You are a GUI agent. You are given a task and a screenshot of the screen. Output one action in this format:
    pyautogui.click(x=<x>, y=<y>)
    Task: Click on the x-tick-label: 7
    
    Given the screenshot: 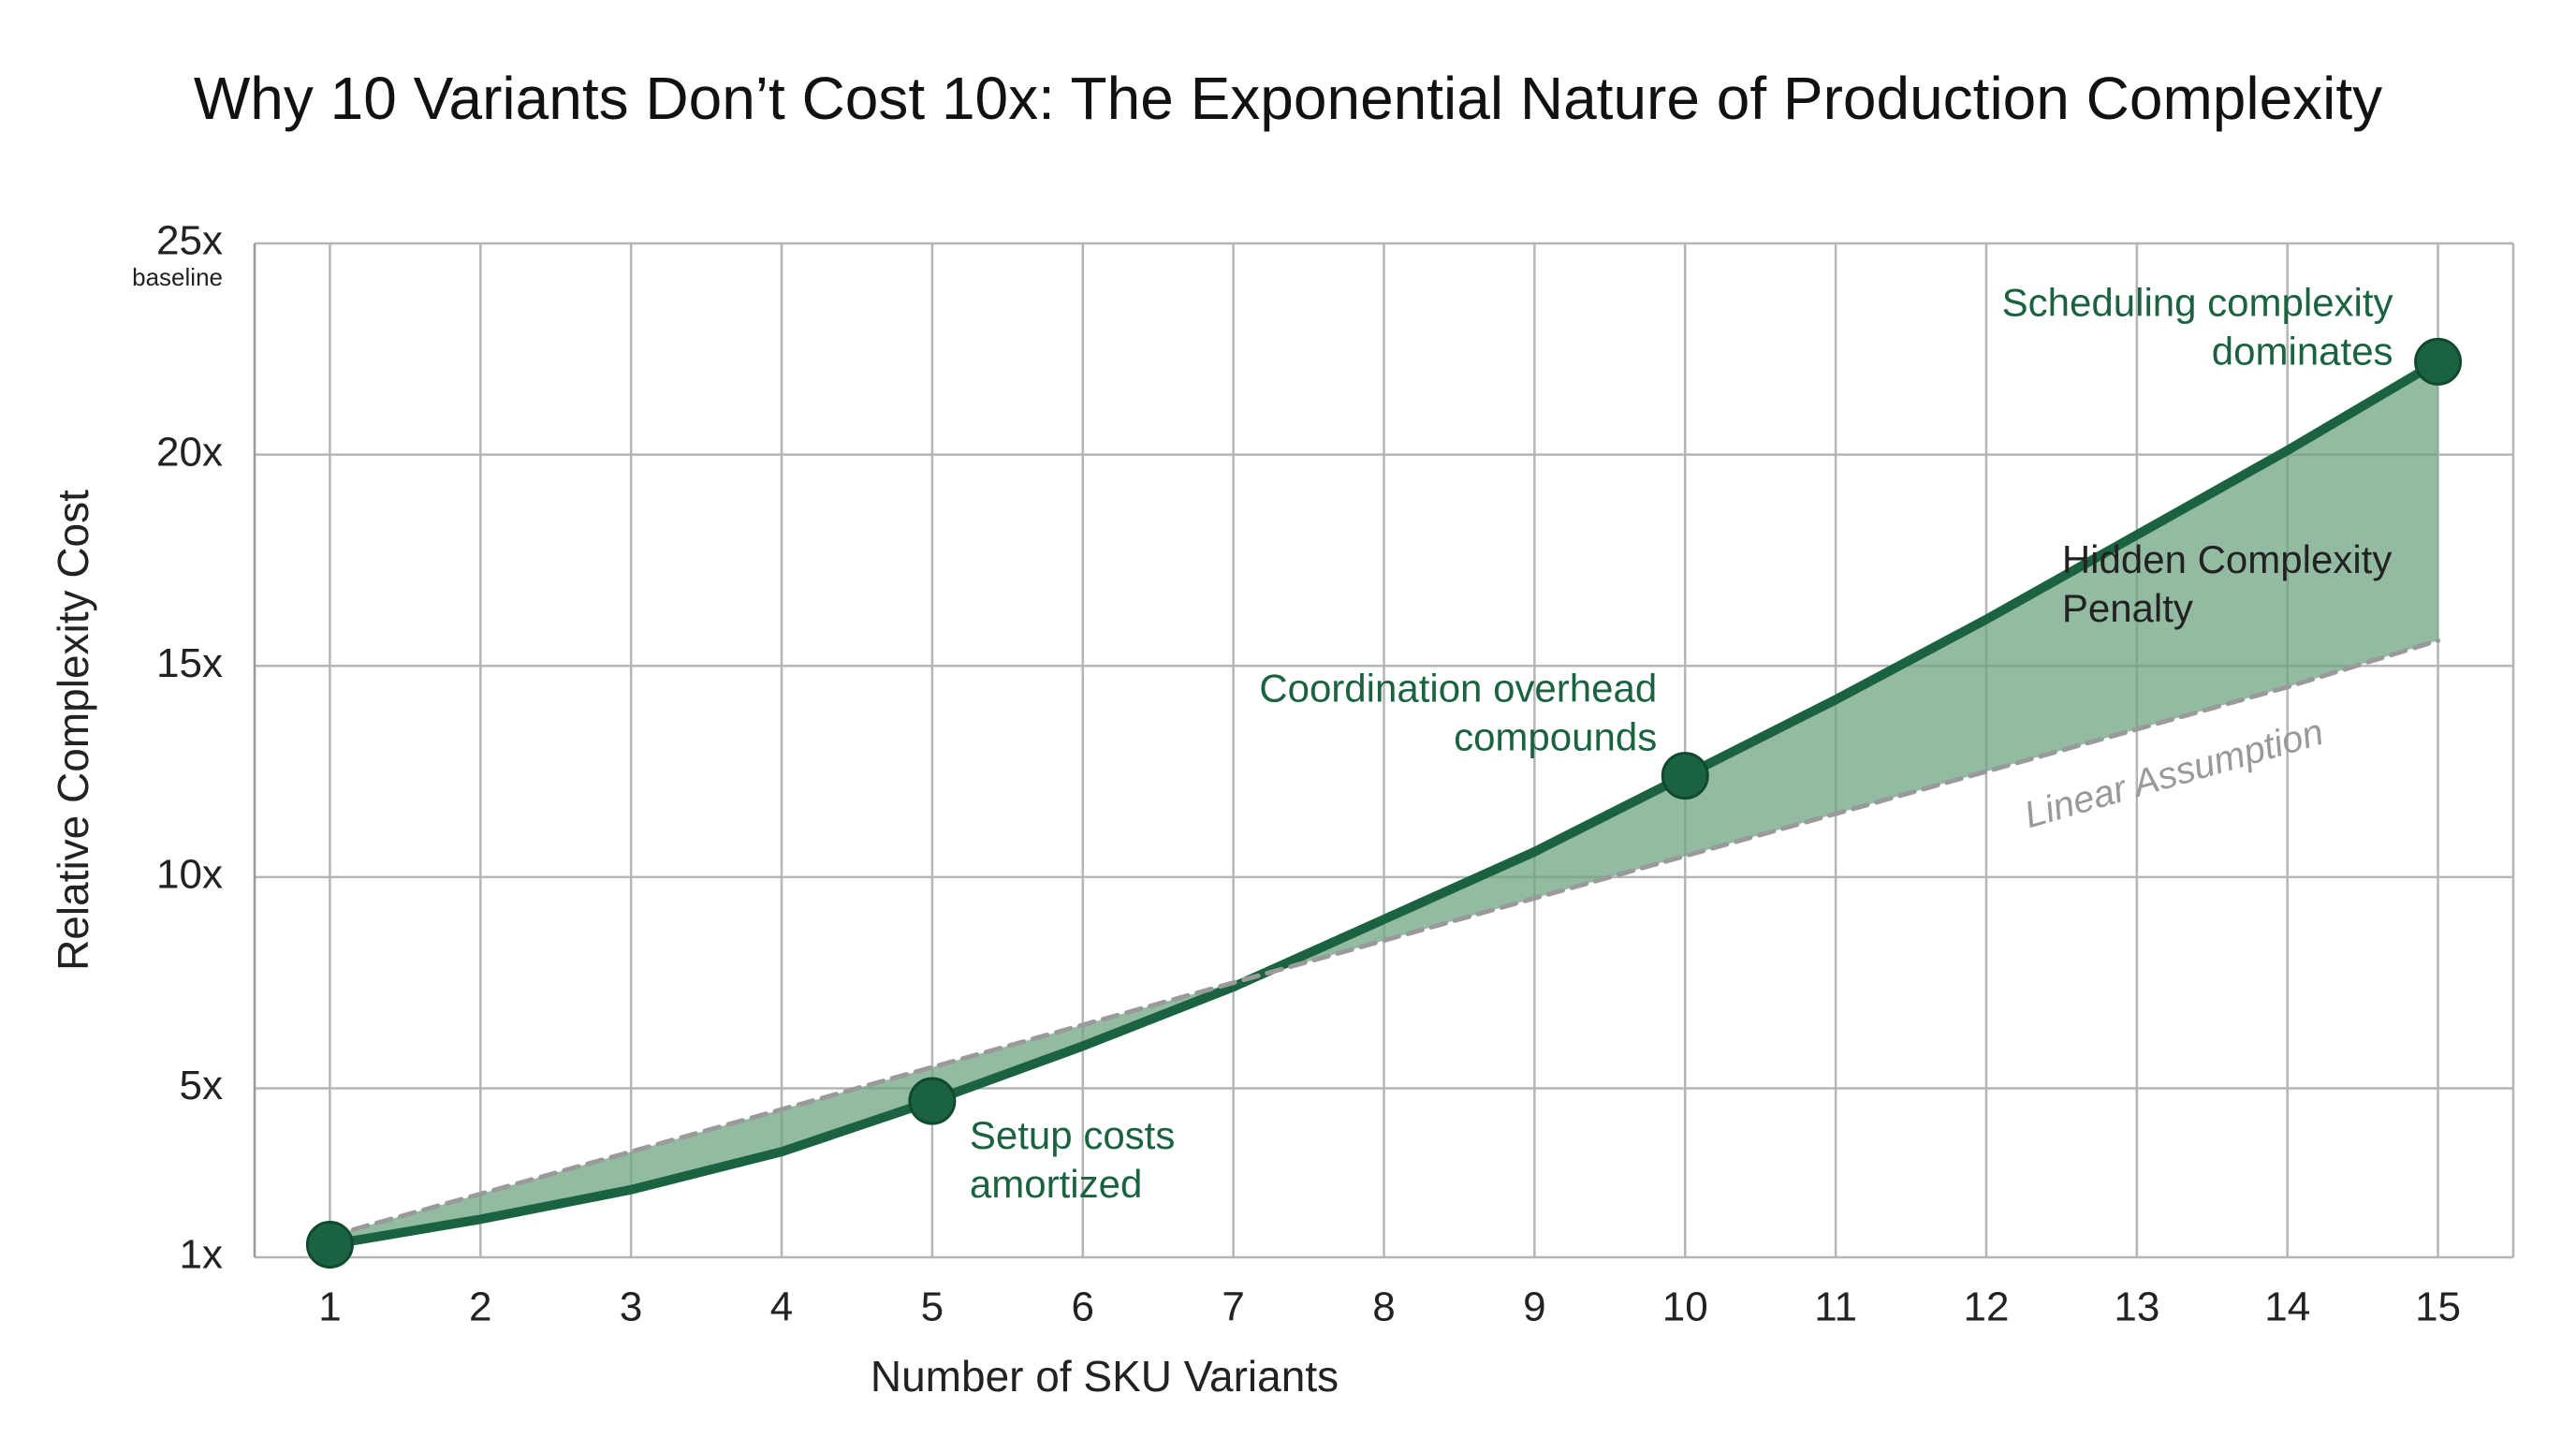 What is the action you would take?
    pyautogui.click(x=1233, y=1307)
    